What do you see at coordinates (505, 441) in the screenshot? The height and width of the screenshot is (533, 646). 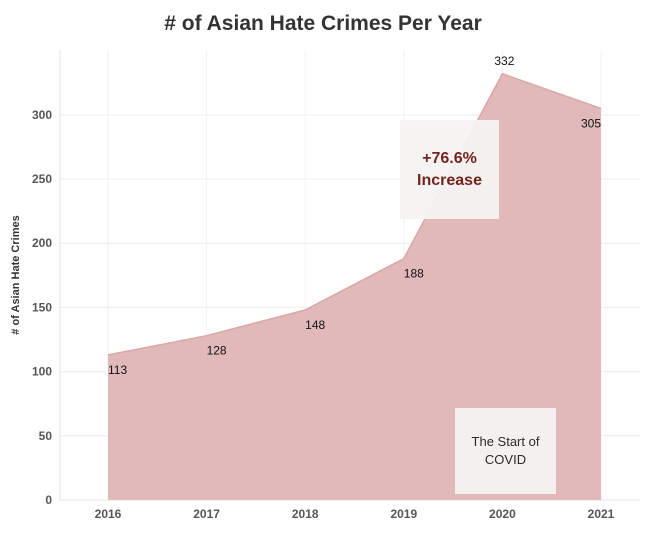 I see `covid-annotation-line: The Start of` at bounding box center [505, 441].